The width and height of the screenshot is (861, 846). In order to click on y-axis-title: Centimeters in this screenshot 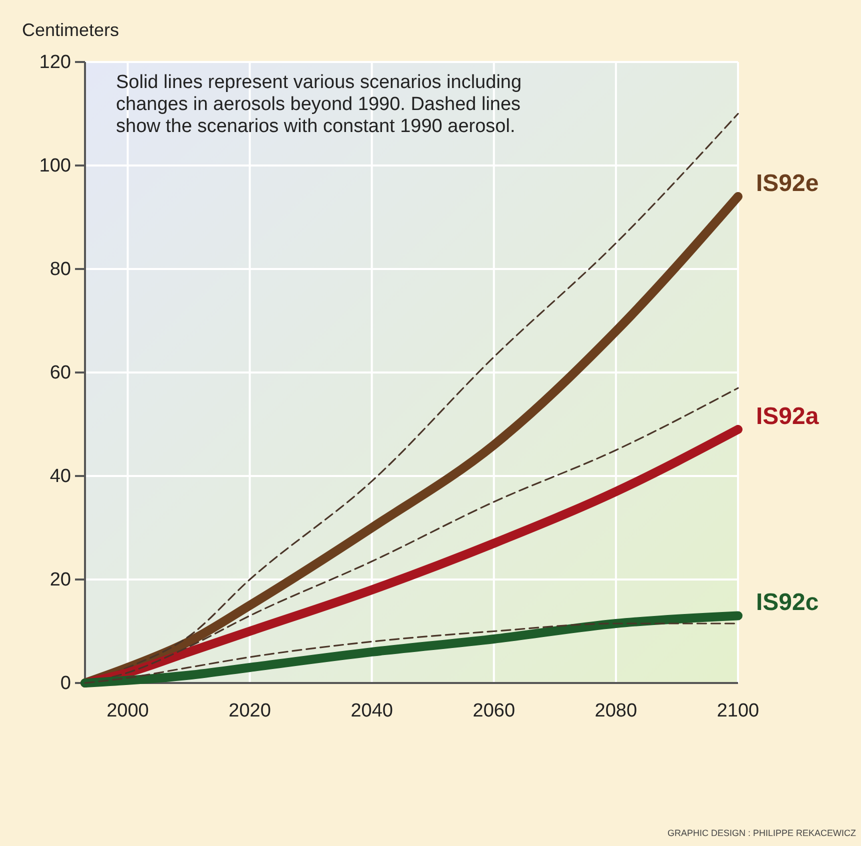, I will do `click(71, 30)`.